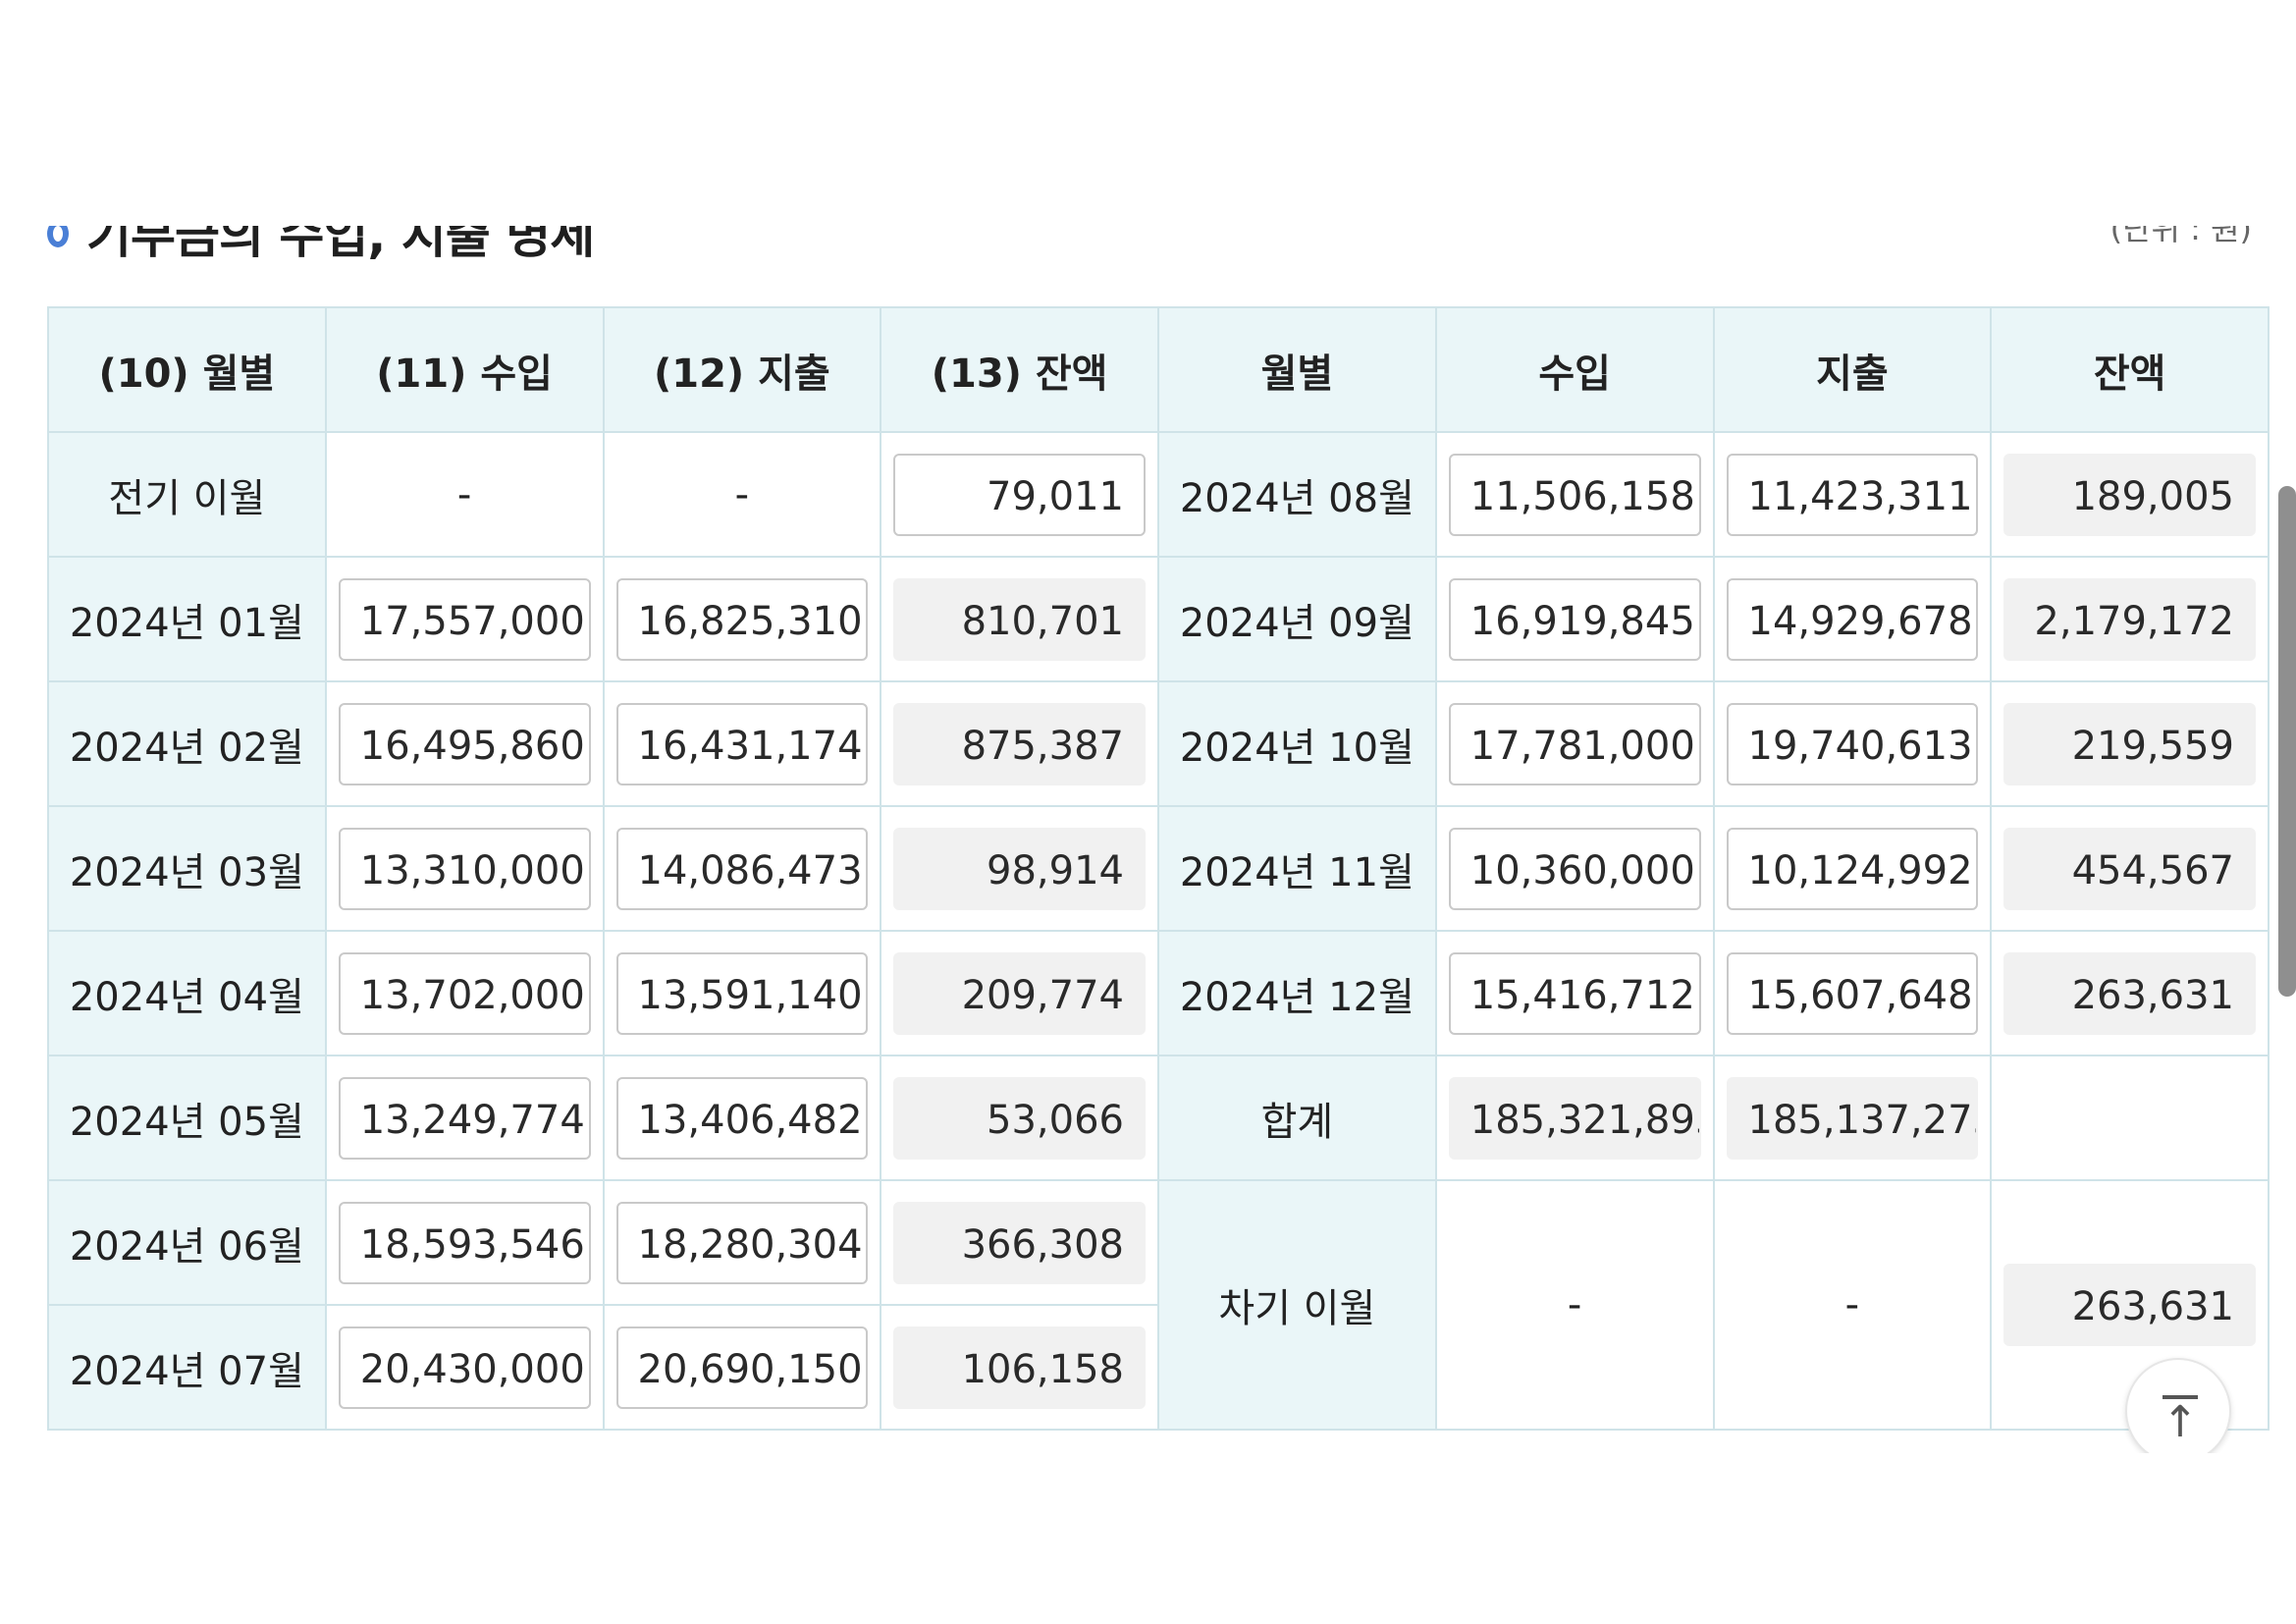 This screenshot has height=1624, width=2296. I want to click on balance-readonly: 219,559, so click(2129, 743).